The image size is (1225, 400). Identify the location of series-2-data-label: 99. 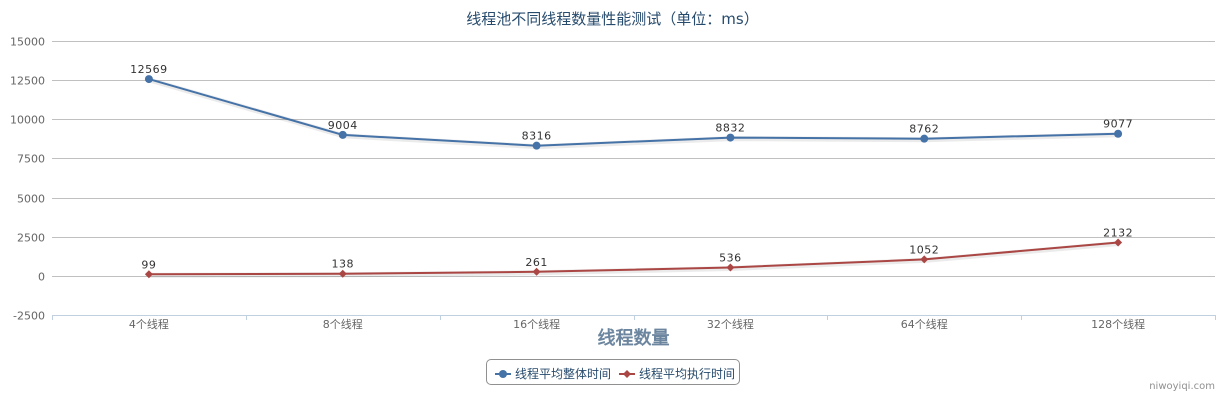
(148, 264).